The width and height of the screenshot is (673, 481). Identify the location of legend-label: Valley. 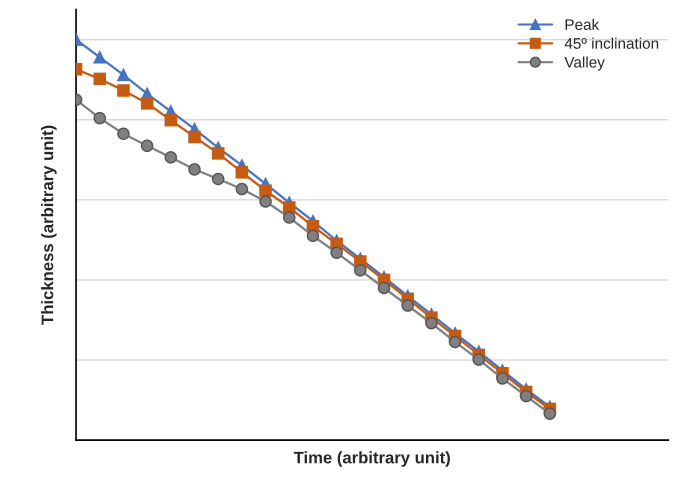
(584, 63).